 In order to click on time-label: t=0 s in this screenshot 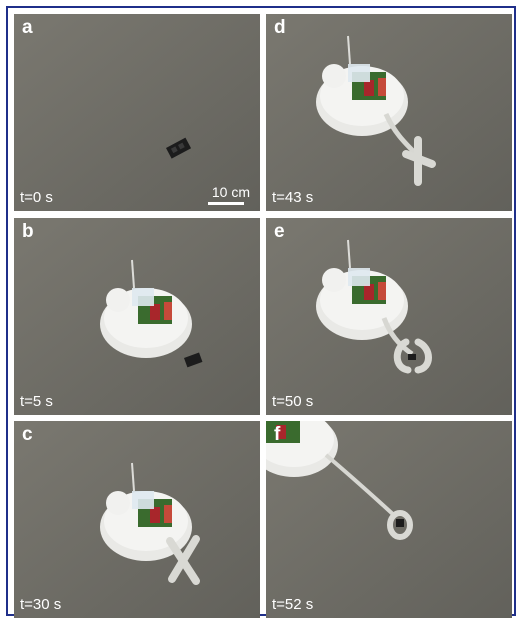, I will do `click(36, 197)`.